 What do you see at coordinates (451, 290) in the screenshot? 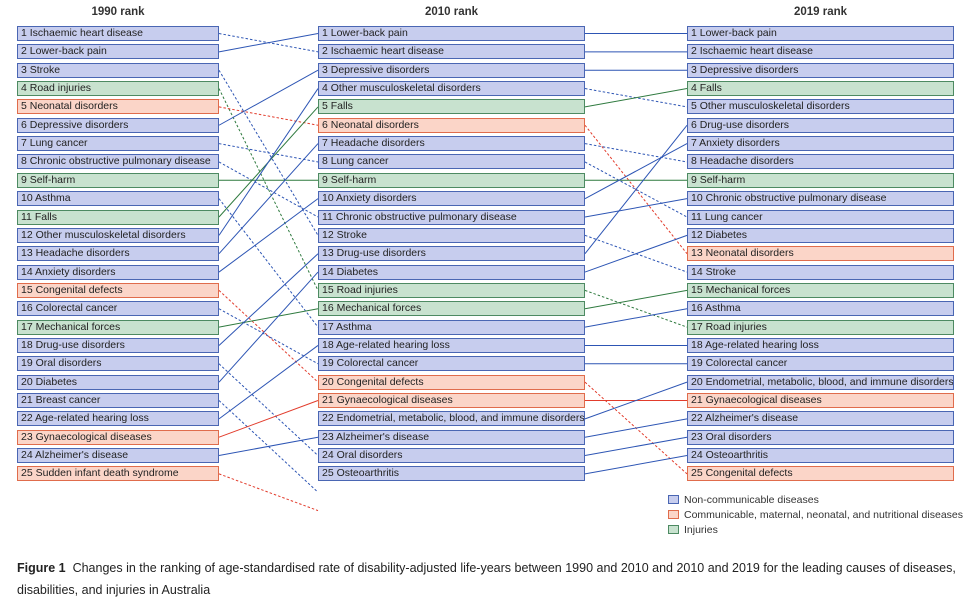
I see `rank-box: 15 Road injuries` at bounding box center [451, 290].